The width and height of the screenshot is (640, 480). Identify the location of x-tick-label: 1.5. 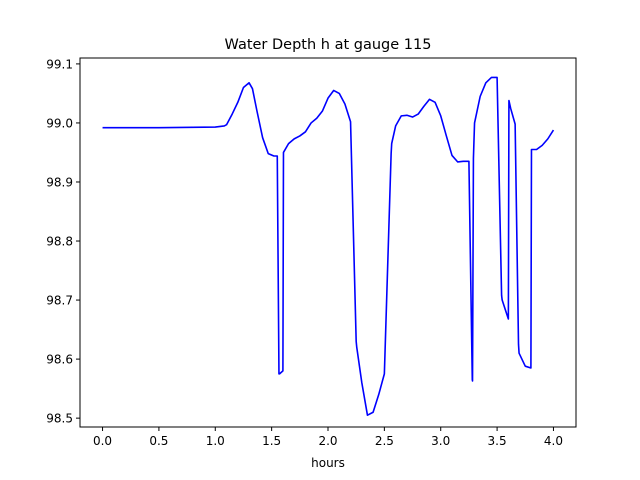
(271, 441).